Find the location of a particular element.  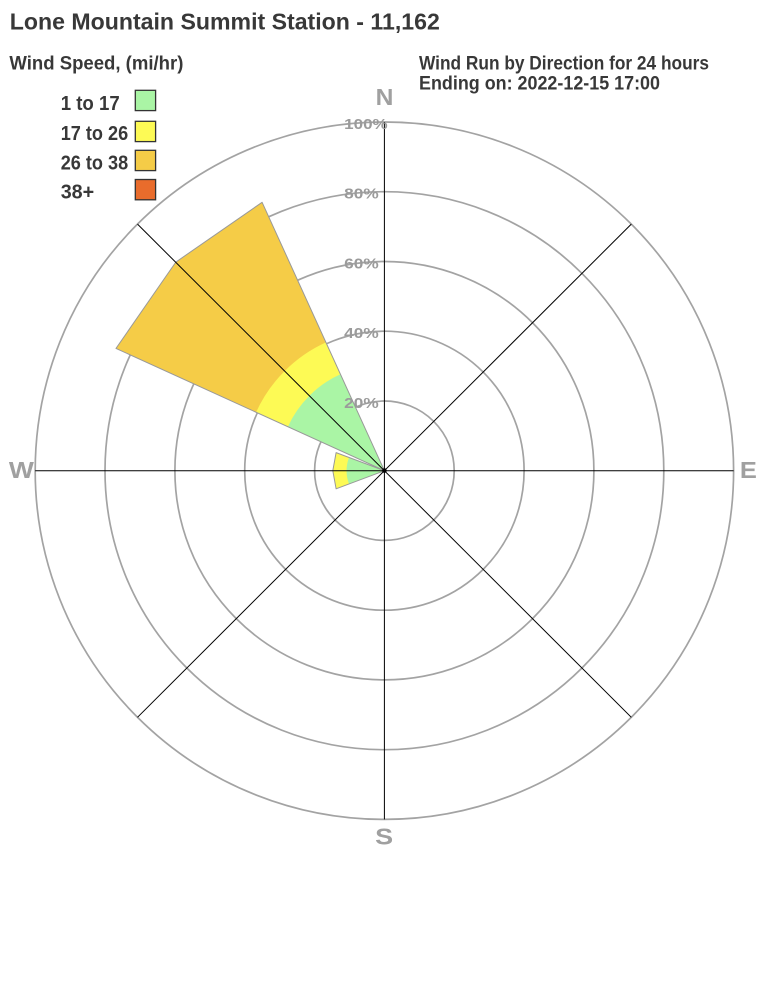

svg-text: 20% is located at coordinates (361, 403).